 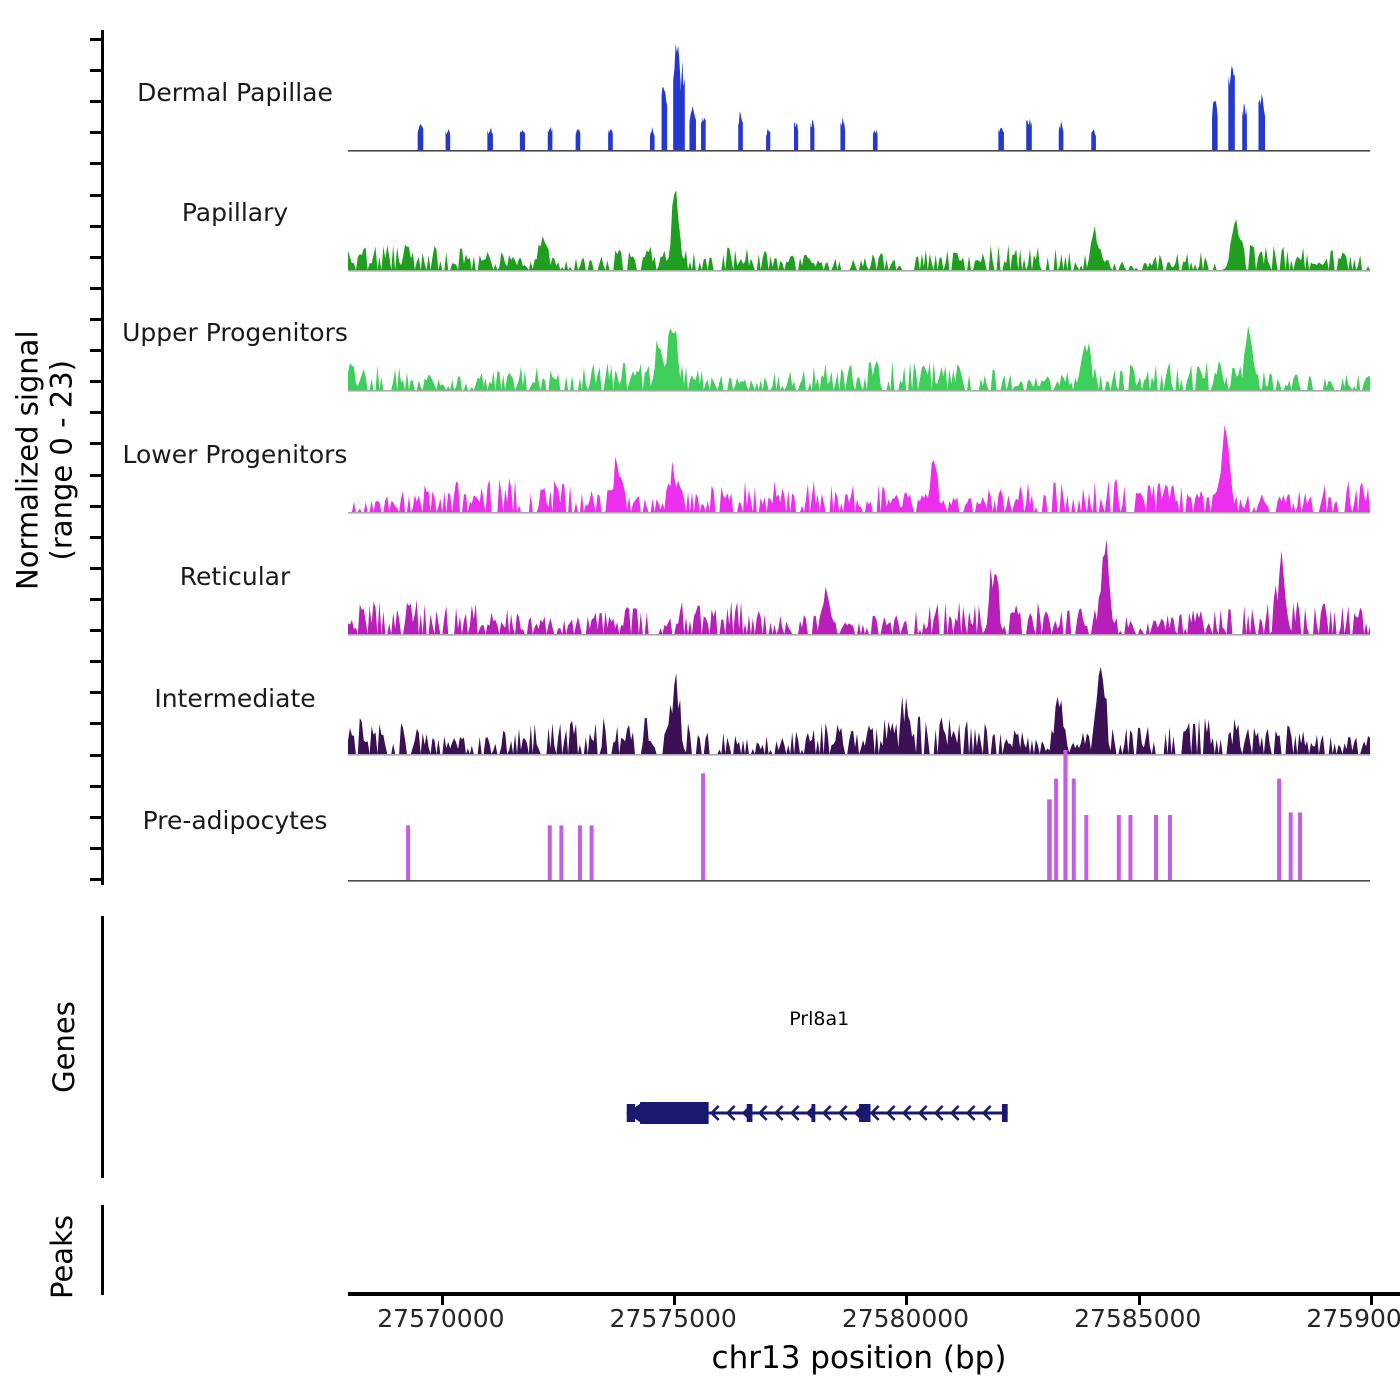 I want to click on y-axis-label-line2: (range 0 - 23), so click(x=62, y=460).